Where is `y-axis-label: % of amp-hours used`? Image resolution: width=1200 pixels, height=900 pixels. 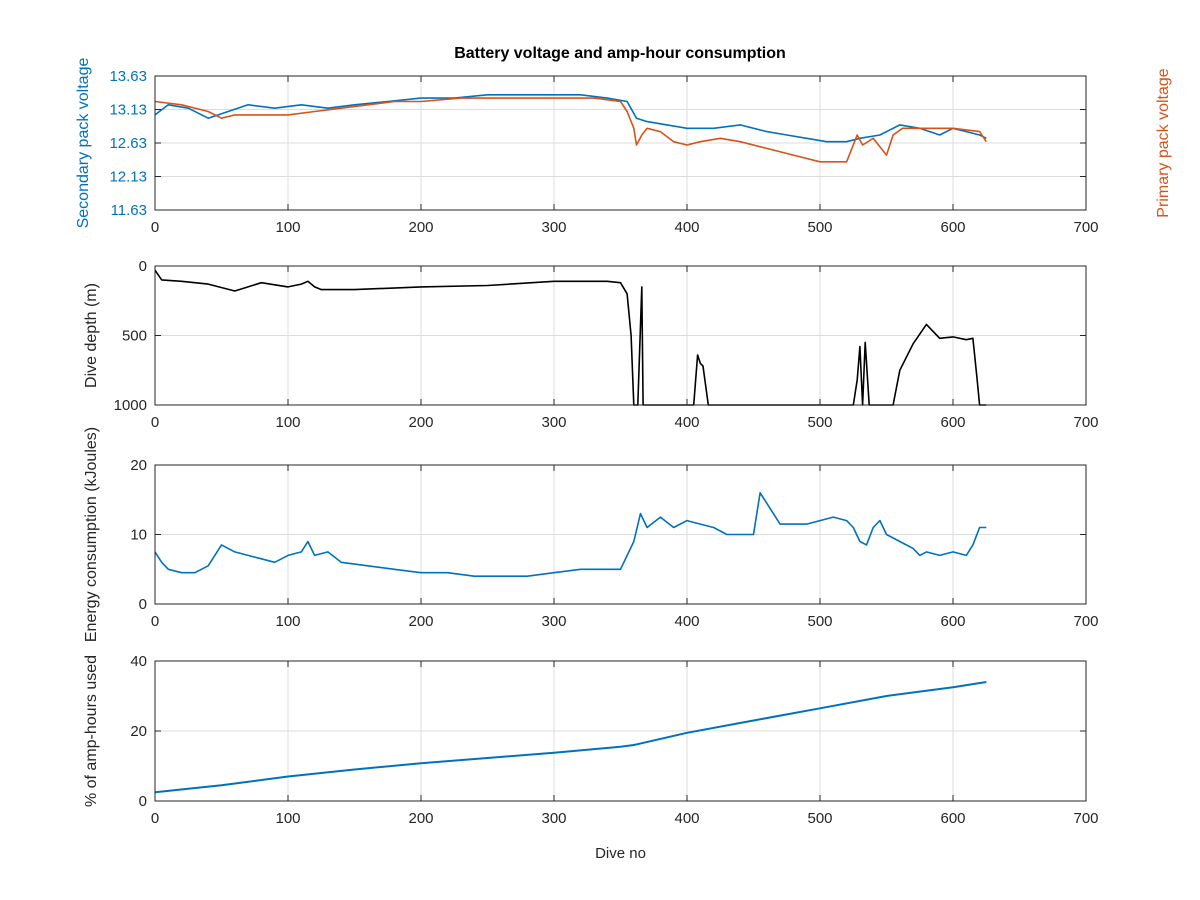
y-axis-label: % of amp-hours used is located at coordinates (91, 731).